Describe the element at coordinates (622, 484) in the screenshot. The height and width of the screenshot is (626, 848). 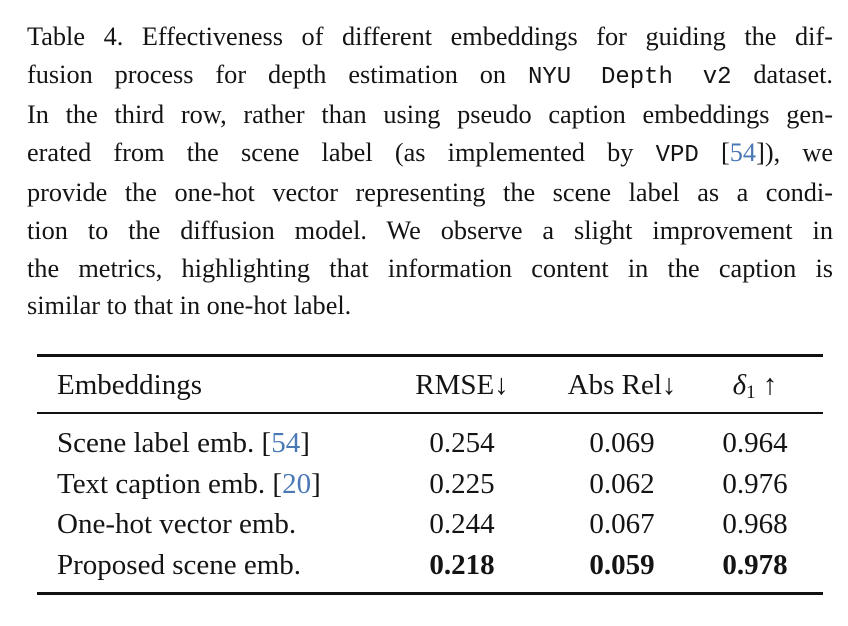
I see `row-2-abs-rel: 0.062` at that location.